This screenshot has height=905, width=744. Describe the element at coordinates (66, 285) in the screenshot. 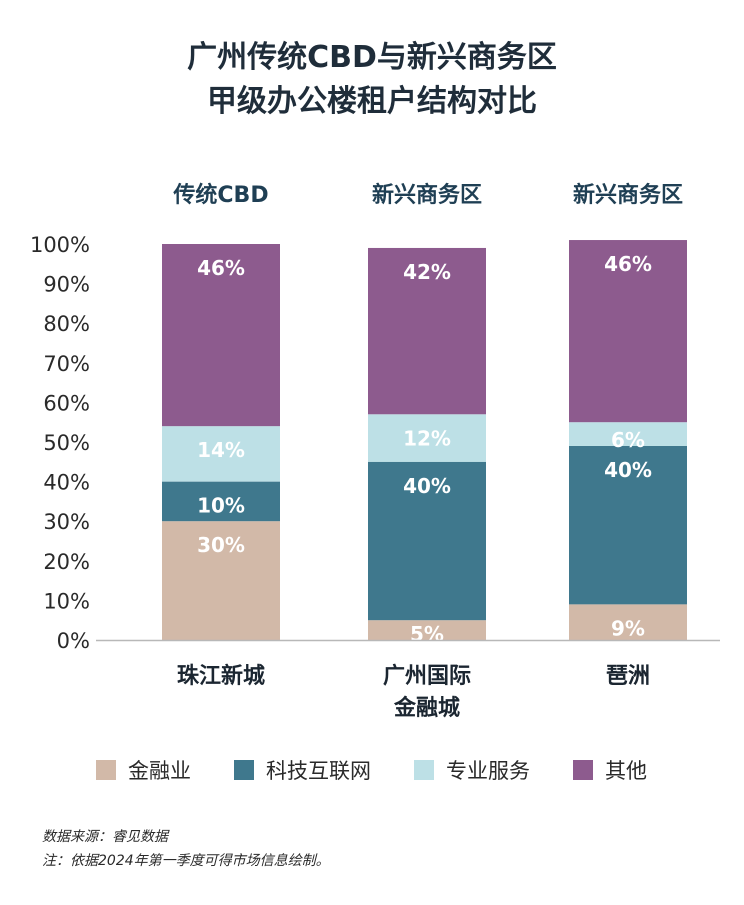

I see `y-tick-label: 90%` at that location.